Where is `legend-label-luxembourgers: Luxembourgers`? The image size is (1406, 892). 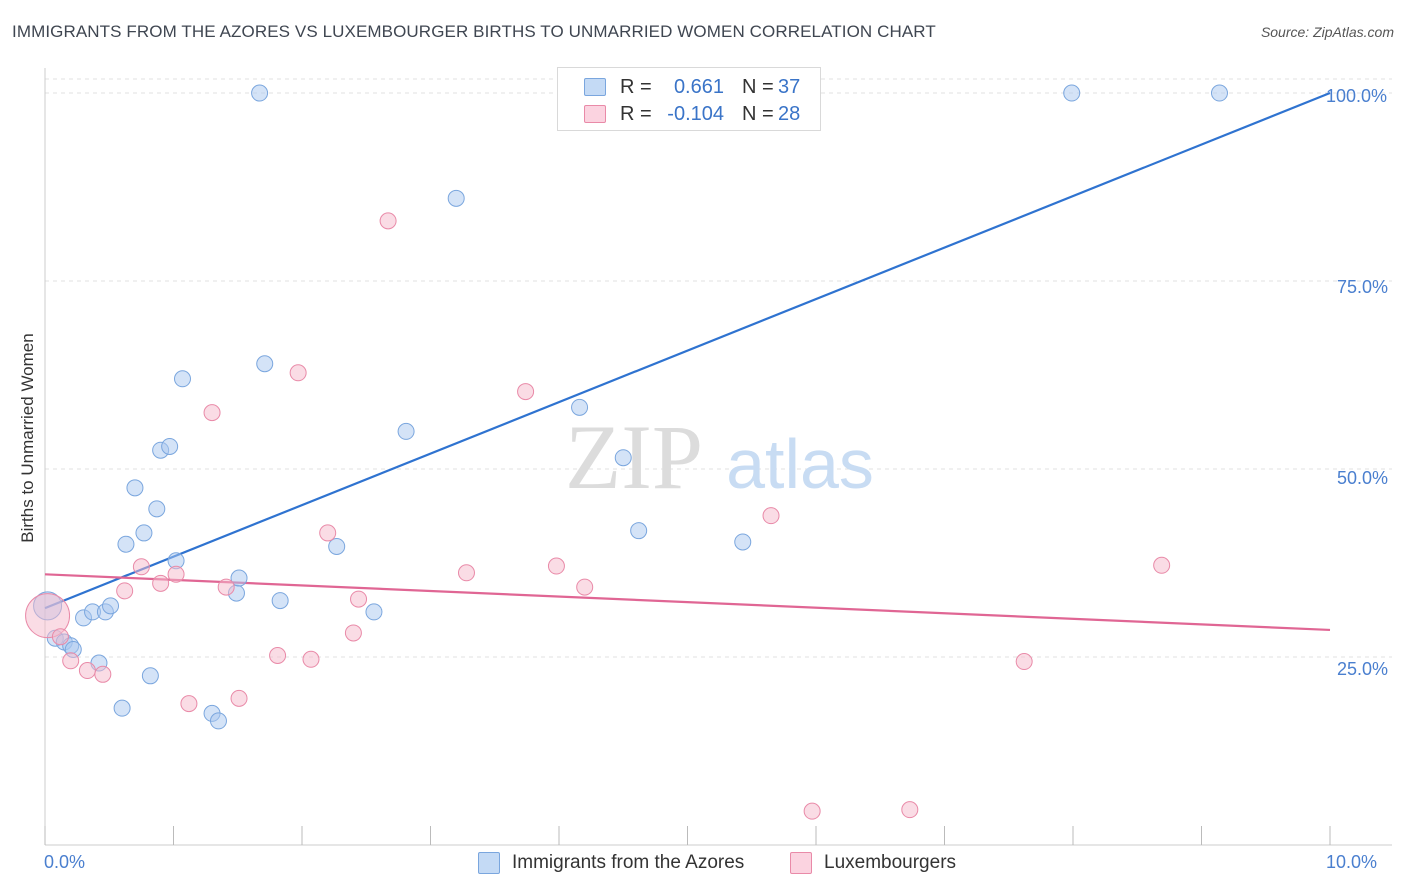 legend-label-luxembourgers: Luxembourgers is located at coordinates (890, 862).